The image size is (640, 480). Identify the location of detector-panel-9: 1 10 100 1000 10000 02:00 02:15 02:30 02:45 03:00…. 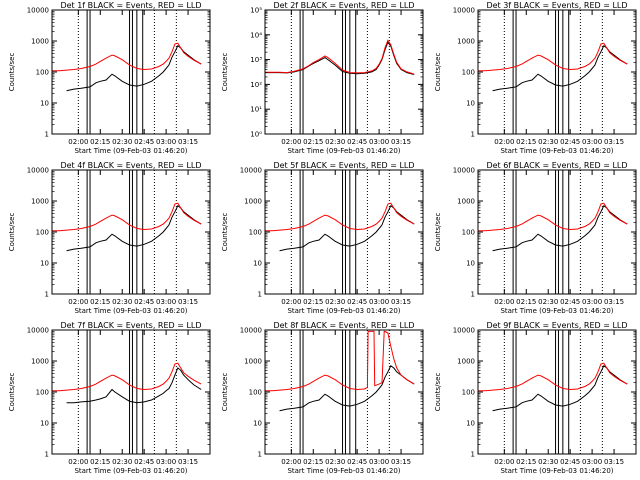
(535, 398).